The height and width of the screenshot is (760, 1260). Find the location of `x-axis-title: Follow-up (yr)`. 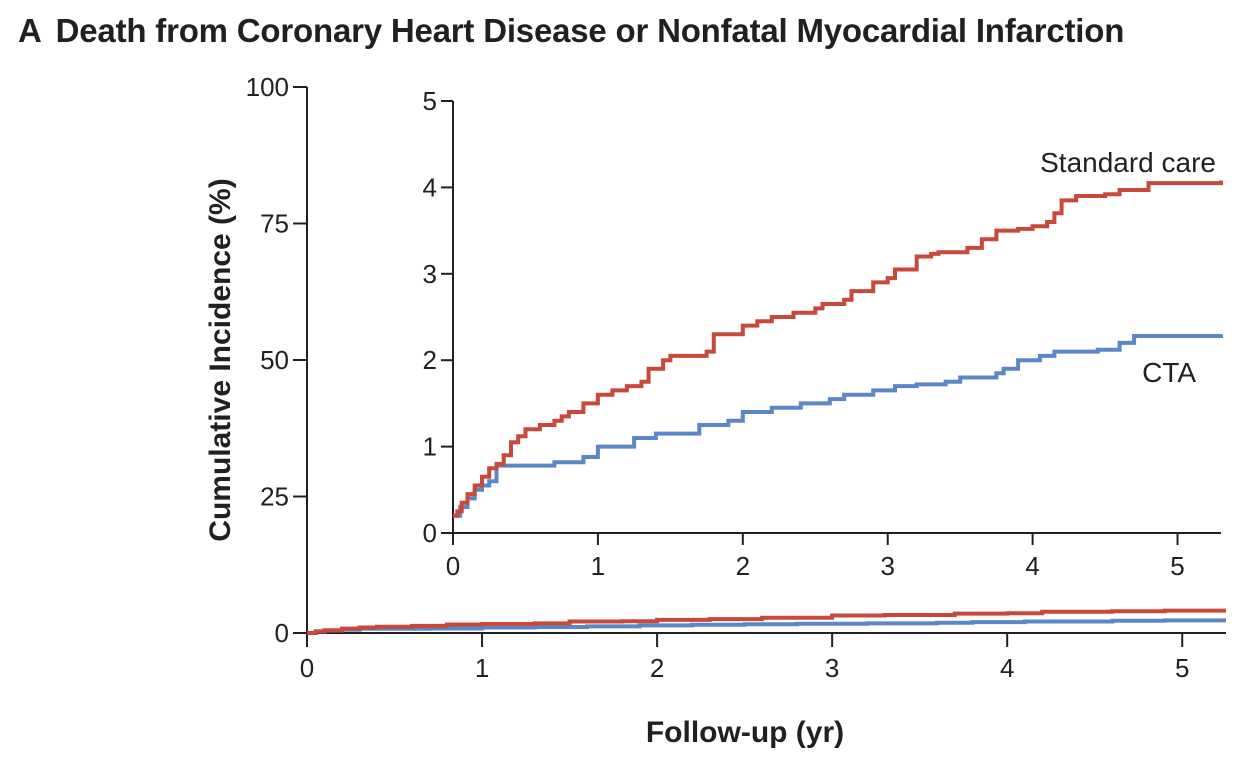

x-axis-title: Follow-up (yr) is located at coordinates (745, 732).